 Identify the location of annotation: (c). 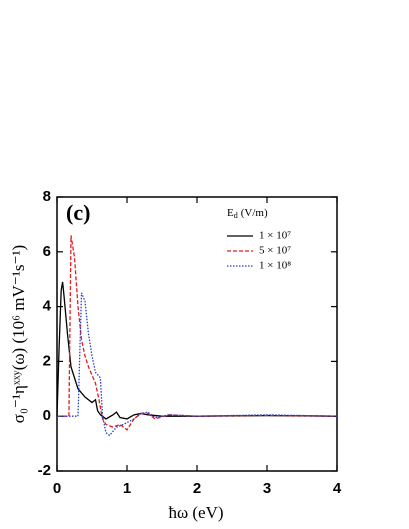
(78, 212).